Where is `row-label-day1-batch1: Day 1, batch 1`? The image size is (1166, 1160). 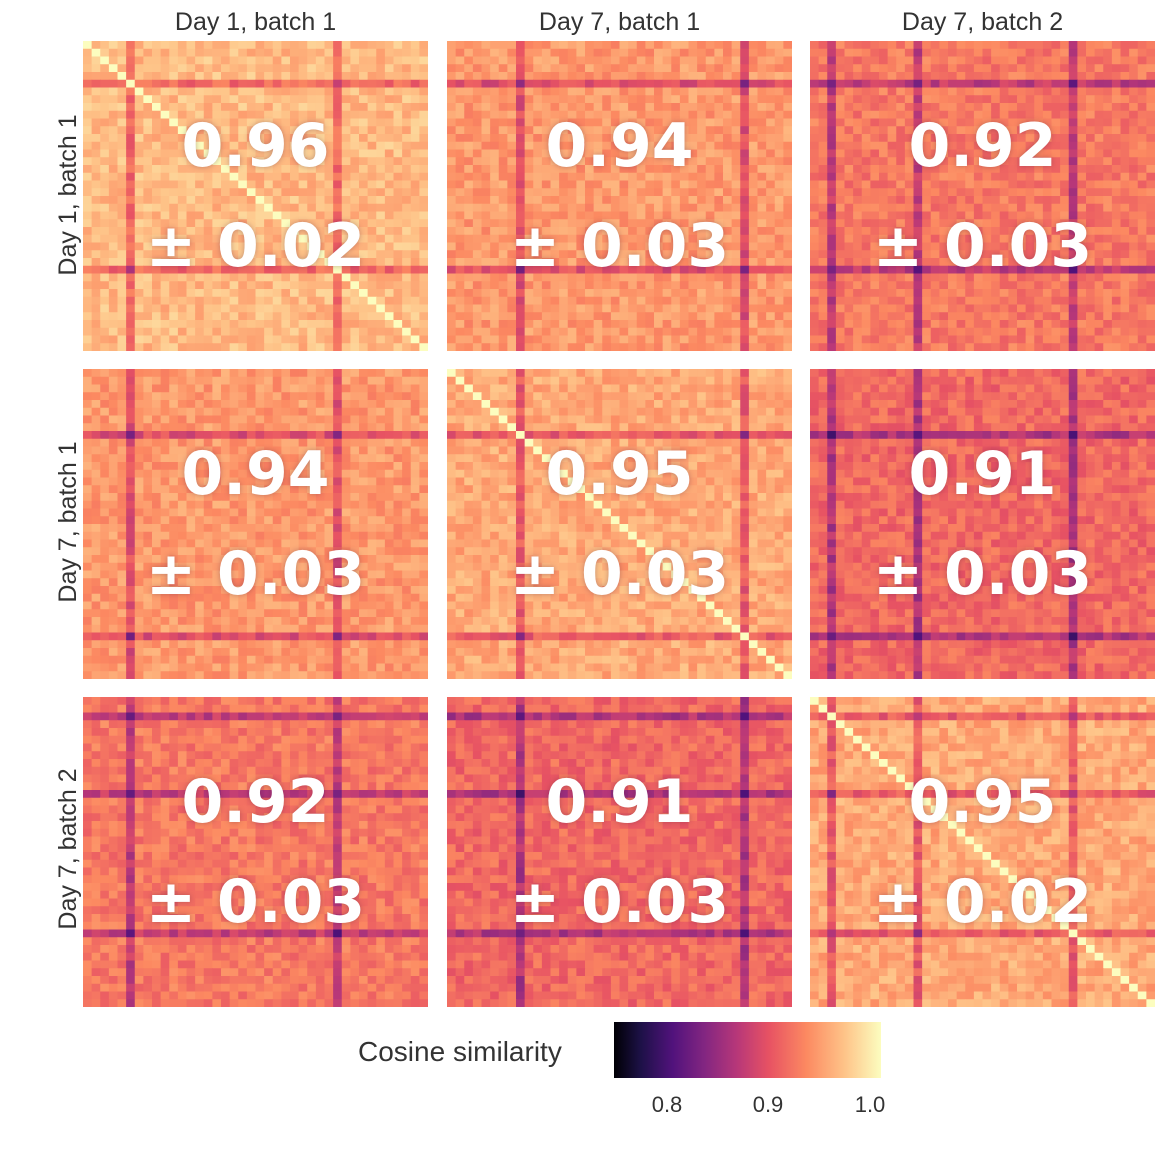 row-label-day1-batch1: Day 1, batch 1 is located at coordinates (68, 195).